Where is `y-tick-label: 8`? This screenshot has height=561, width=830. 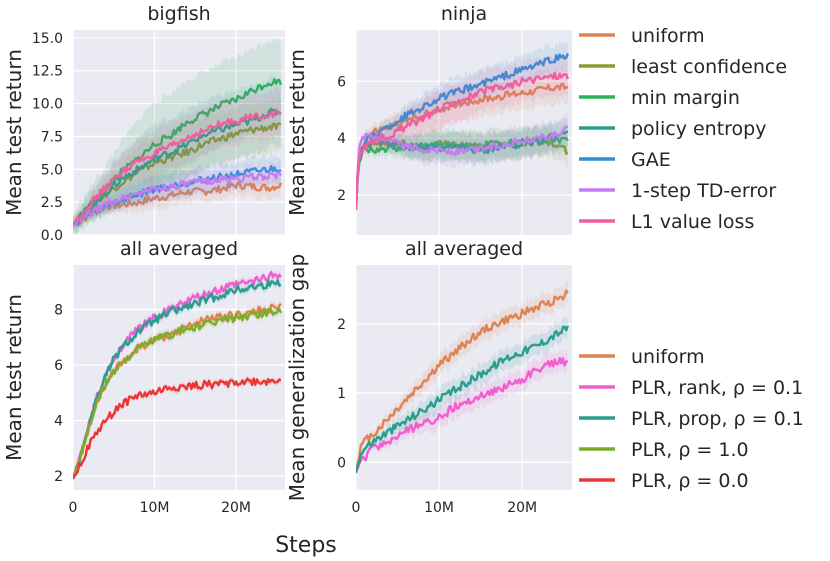 y-tick-label: 8 is located at coordinates (58, 310).